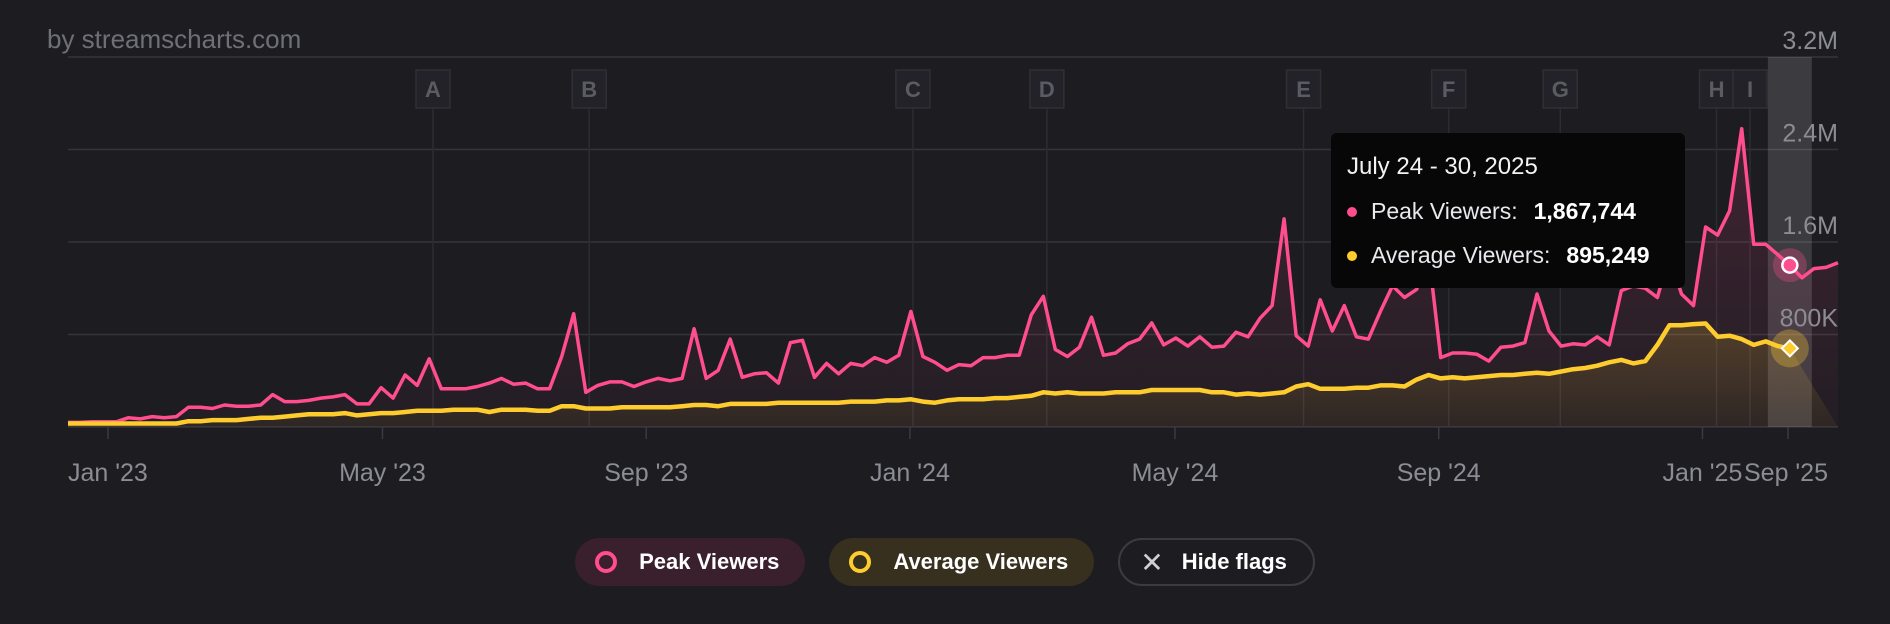  What do you see at coordinates (1810, 226) in the screenshot?
I see `y-tick-label: 1.6M` at bounding box center [1810, 226].